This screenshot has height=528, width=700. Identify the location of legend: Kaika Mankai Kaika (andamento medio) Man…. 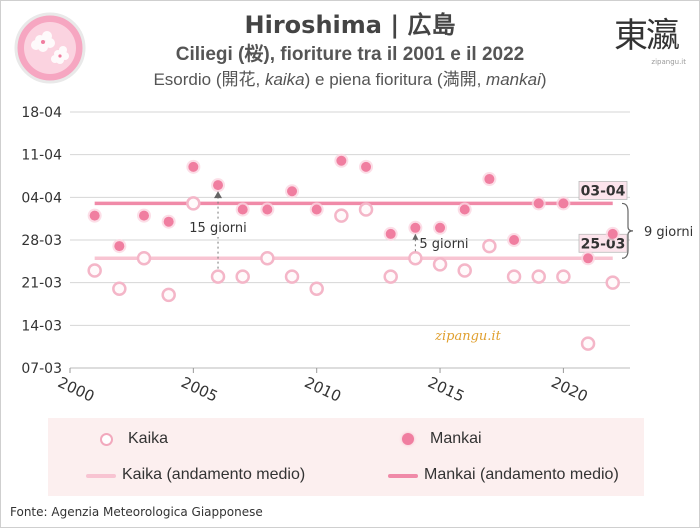
(346, 457).